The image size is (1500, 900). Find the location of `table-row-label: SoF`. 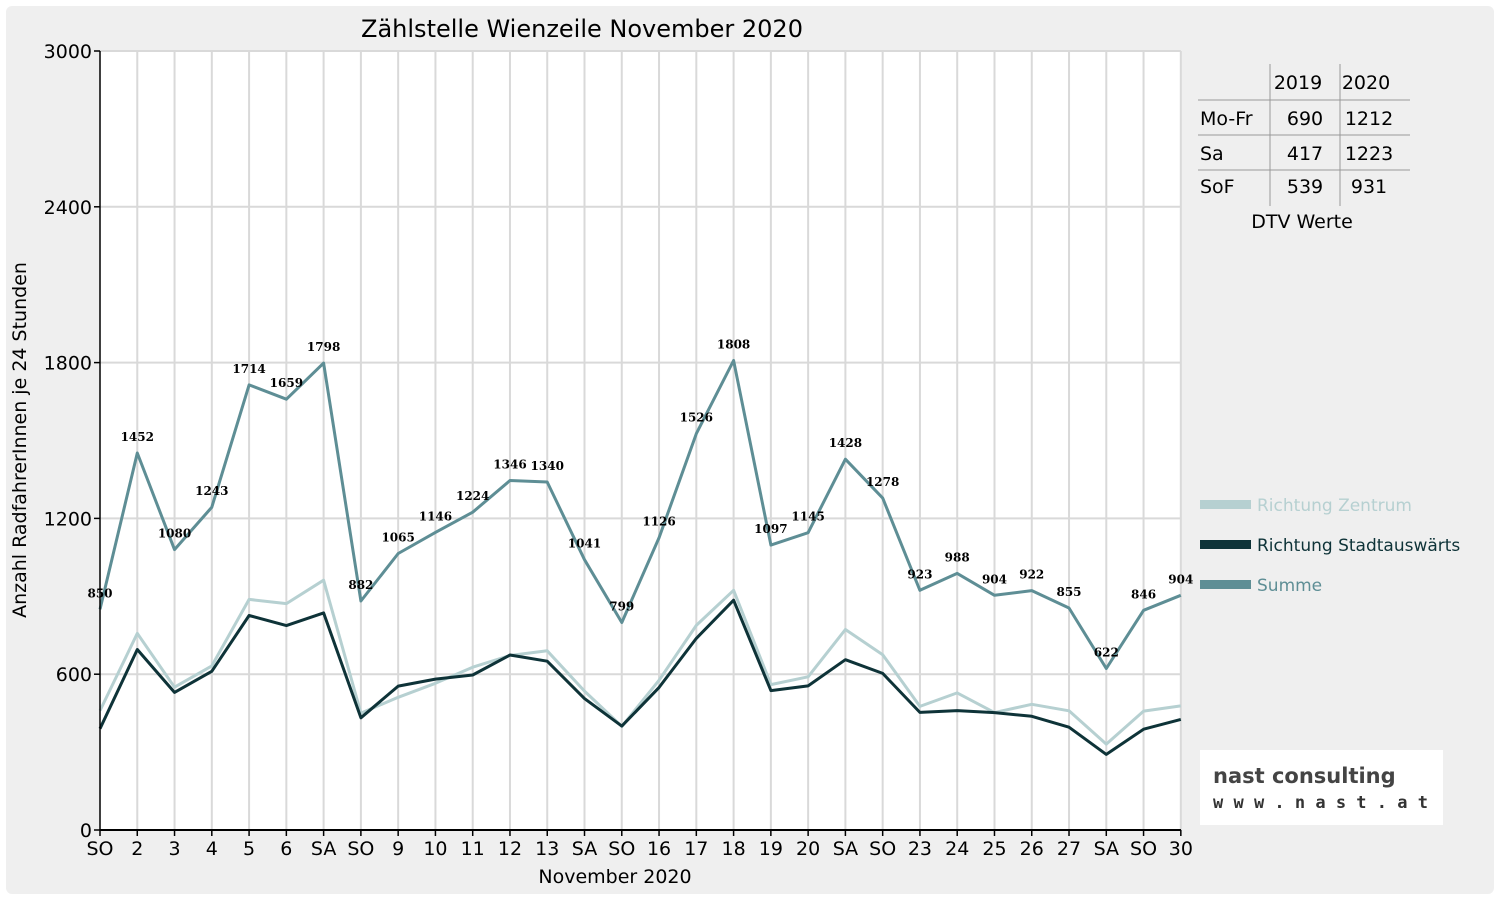

table-row-label: SoF is located at coordinates (1217, 187).